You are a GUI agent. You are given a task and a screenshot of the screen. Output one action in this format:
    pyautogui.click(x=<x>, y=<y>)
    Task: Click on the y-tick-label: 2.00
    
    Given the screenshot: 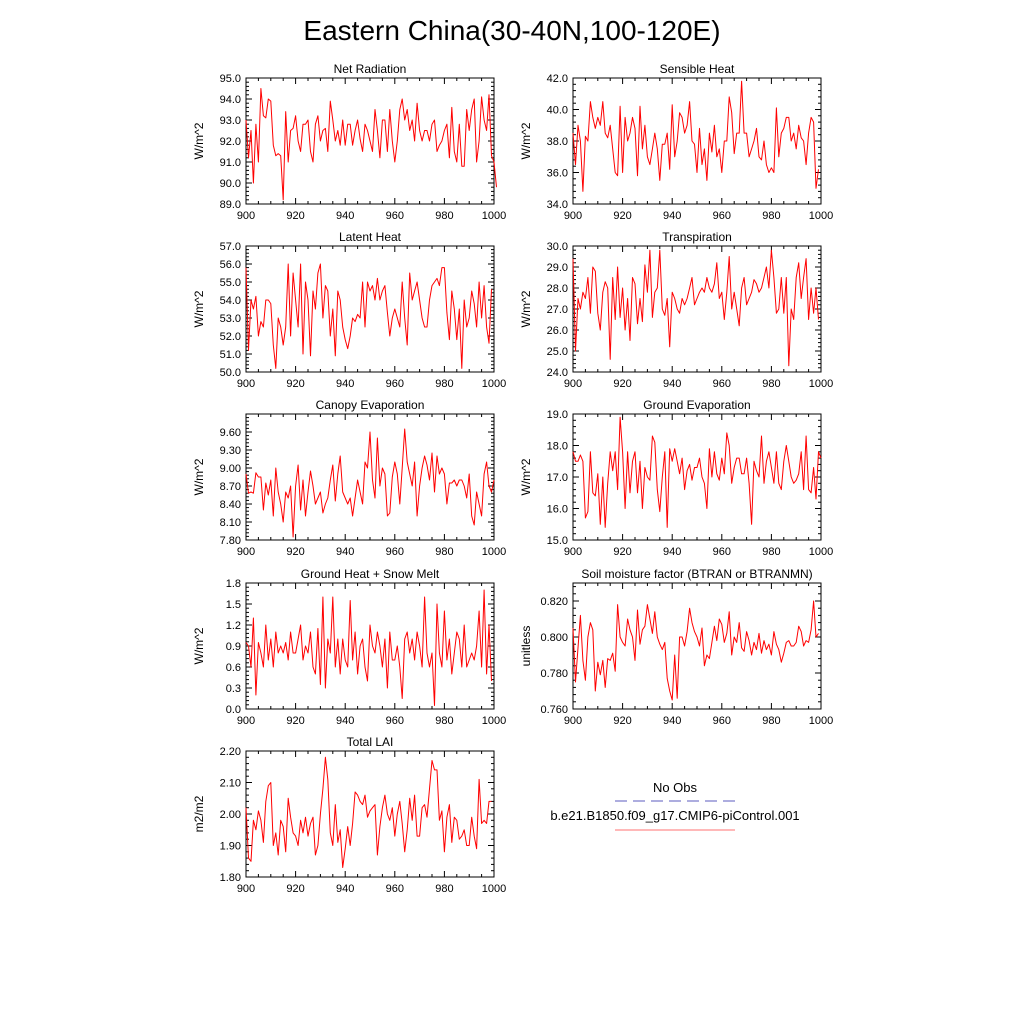 What is the action you would take?
    pyautogui.click(x=230, y=815)
    